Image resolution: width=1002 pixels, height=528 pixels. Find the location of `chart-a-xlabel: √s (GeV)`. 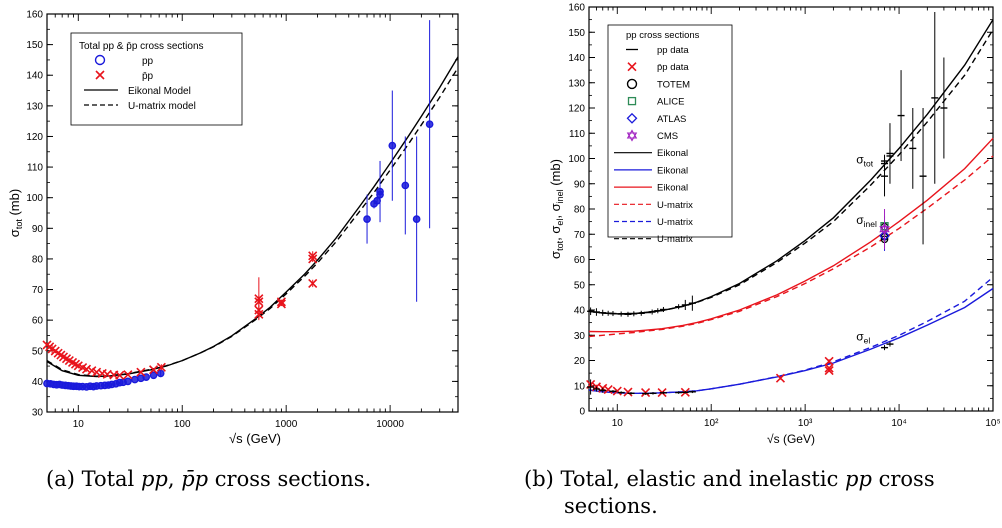

chart-a-xlabel: √s (GeV) is located at coordinates (255, 438).